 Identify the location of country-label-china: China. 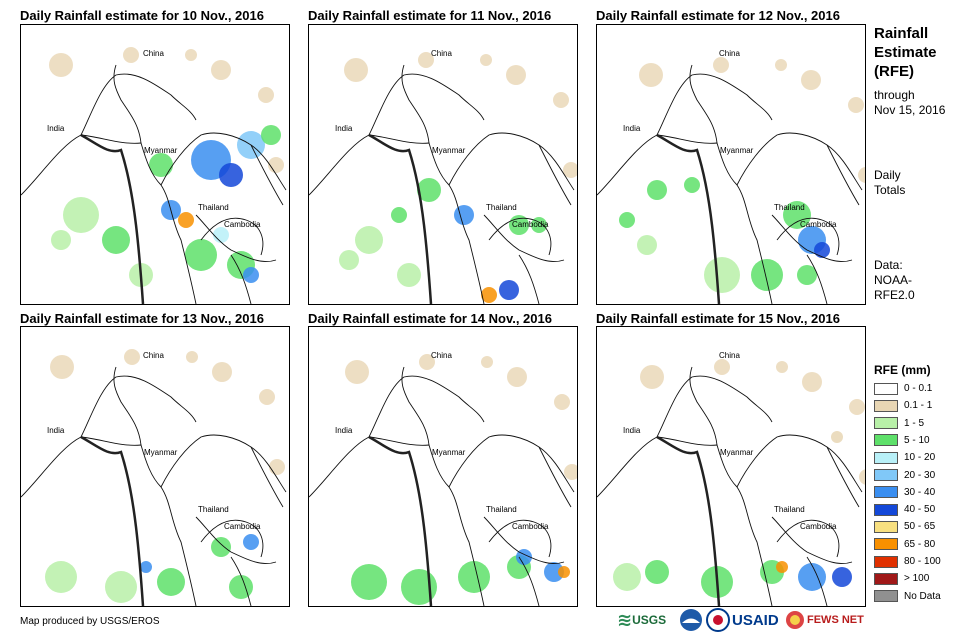
(441, 355).